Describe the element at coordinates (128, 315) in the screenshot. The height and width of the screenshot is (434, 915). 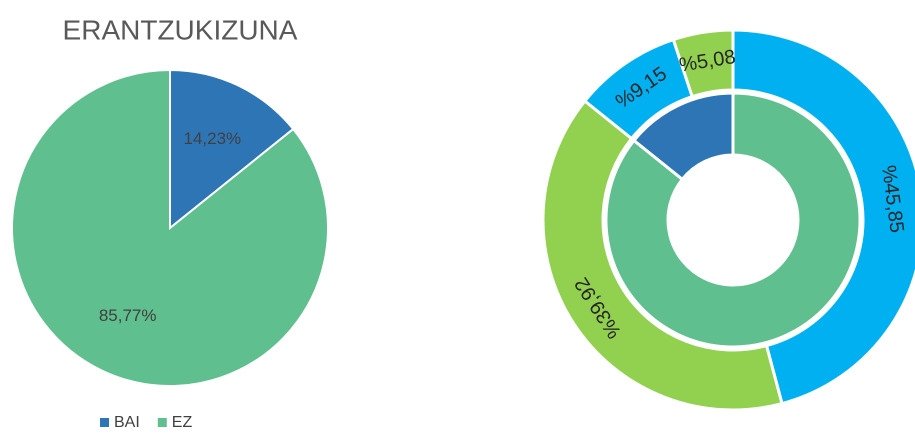
I see `data-label: 85,77%` at that location.